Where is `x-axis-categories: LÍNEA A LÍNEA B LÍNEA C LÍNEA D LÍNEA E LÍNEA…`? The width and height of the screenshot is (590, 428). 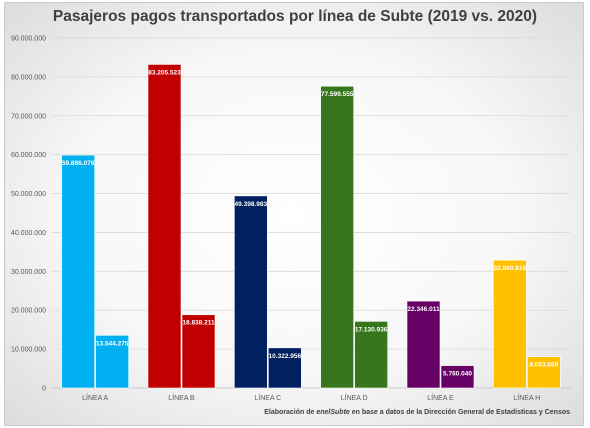 x-axis-categories: LÍNEA A LÍNEA B LÍNEA C LÍNEA D LÍNEA E LÍNEA… is located at coordinates (311, 397).